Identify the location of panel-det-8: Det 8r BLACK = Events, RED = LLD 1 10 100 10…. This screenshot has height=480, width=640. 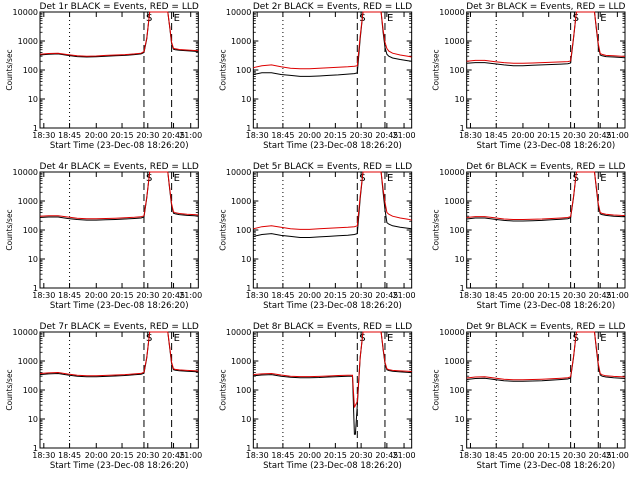
(316, 396).